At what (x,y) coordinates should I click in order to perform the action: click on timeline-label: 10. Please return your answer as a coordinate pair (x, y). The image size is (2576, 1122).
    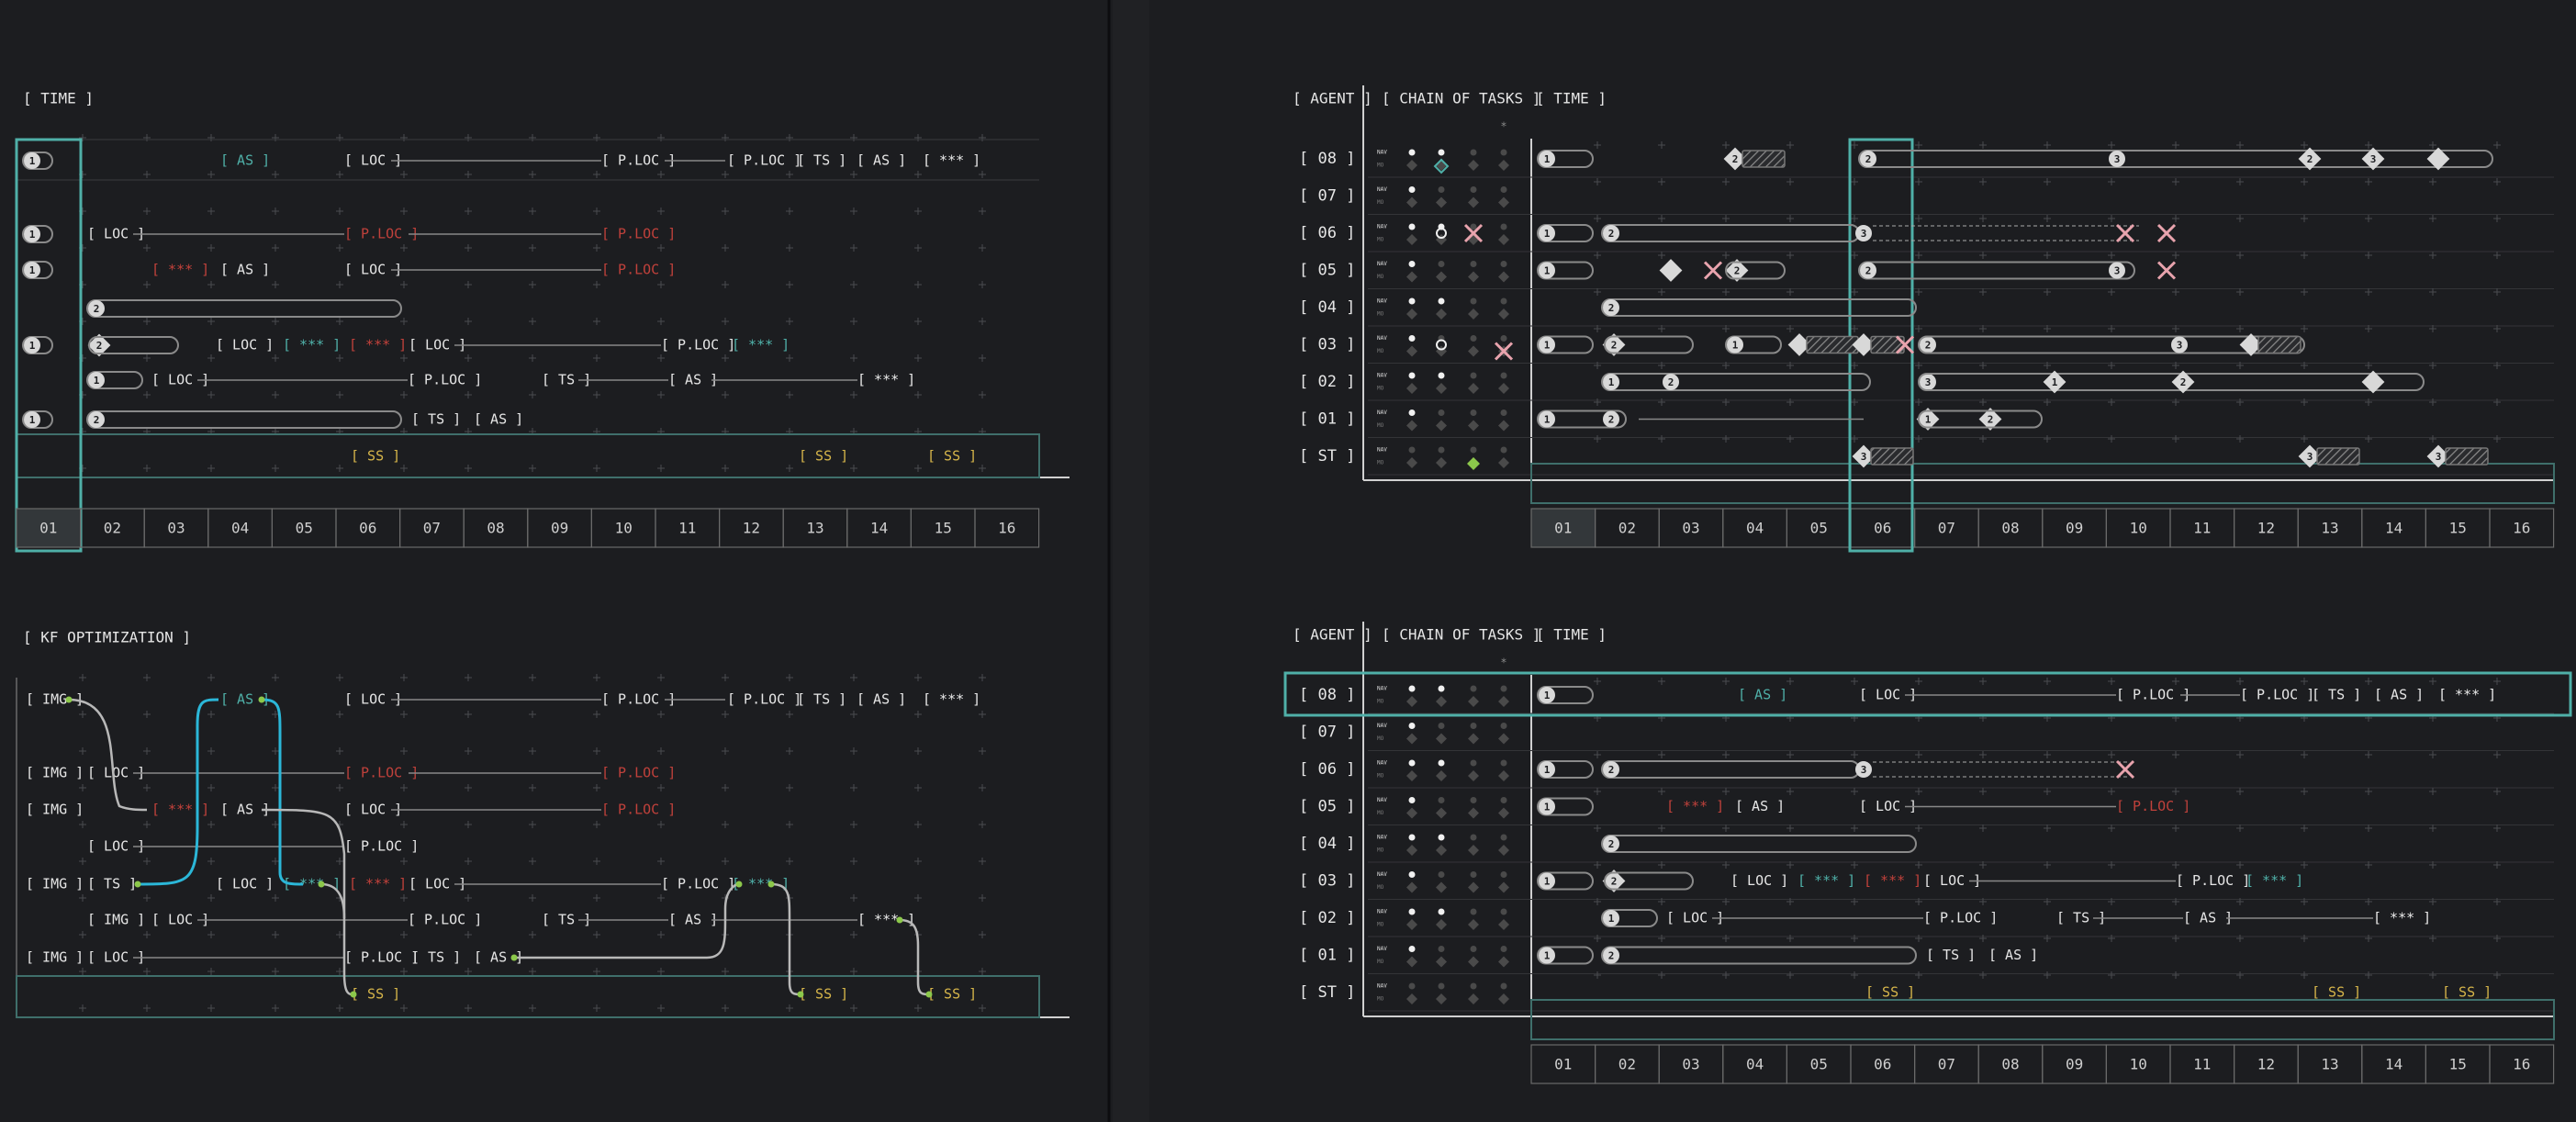
    Looking at the image, I should click on (2138, 1064).